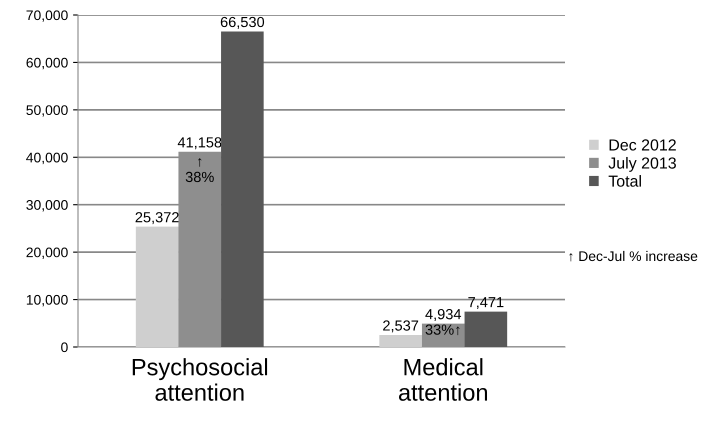 The height and width of the screenshot is (427, 714). Describe the element at coordinates (643, 145) in the screenshot. I see `legend-label: Dec 2012` at that location.